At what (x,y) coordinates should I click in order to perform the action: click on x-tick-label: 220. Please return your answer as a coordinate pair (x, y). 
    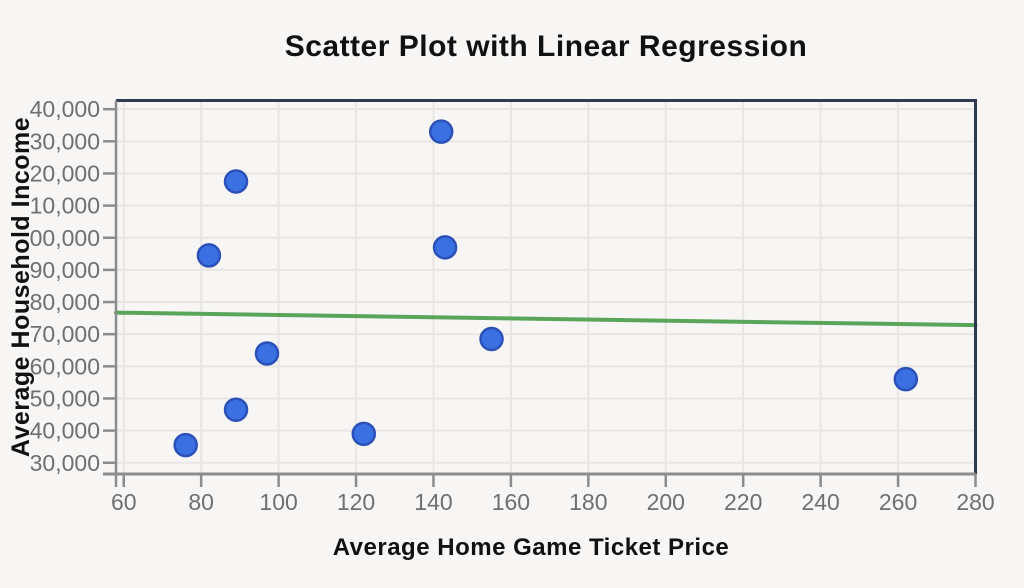
    Looking at the image, I should click on (743, 502).